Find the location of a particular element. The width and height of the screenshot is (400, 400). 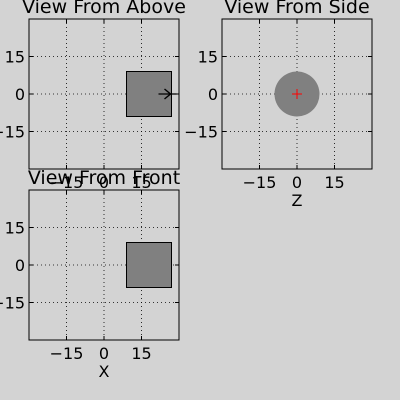

x-axis-label: Z is located at coordinates (297, 200).